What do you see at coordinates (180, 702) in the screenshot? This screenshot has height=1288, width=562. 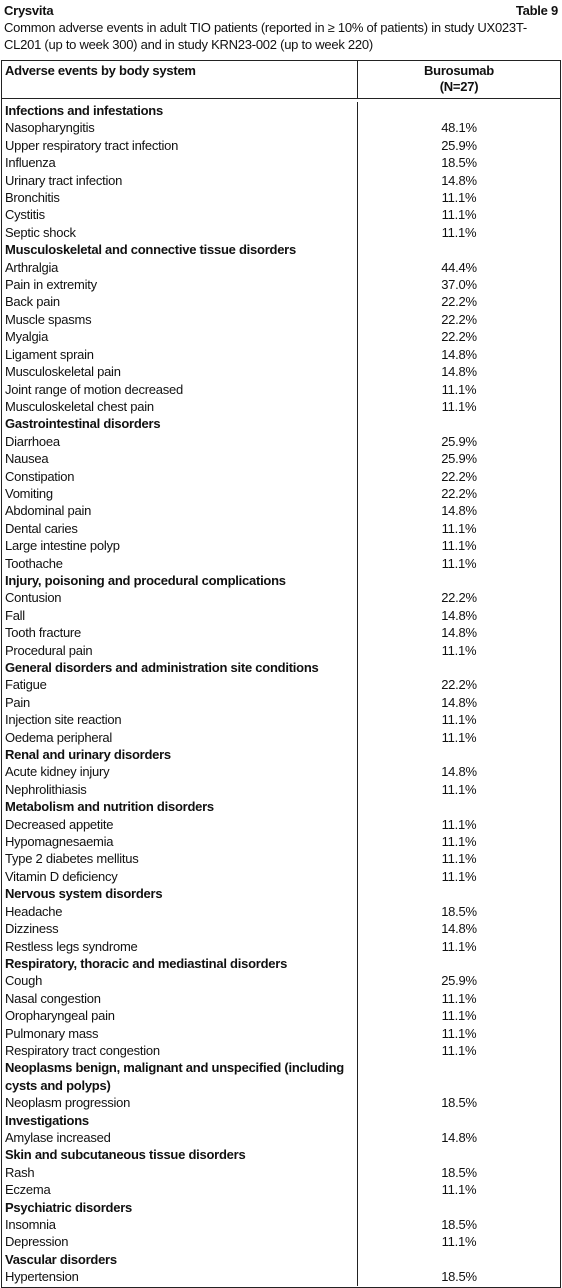 I see `event-name: Pain` at bounding box center [180, 702].